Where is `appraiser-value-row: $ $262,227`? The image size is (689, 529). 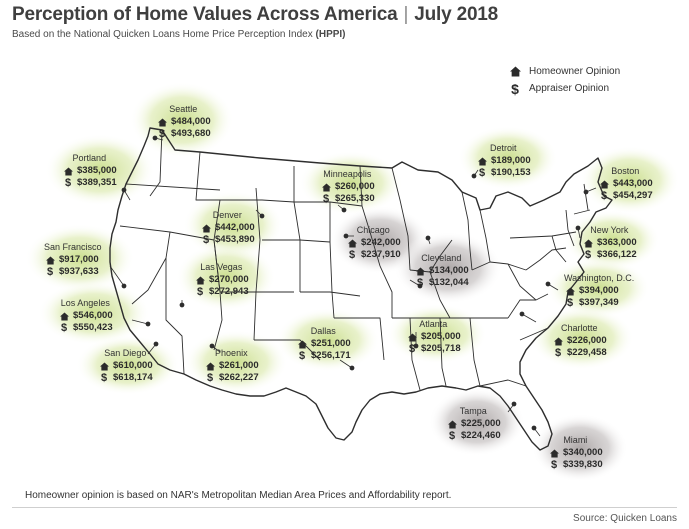 appraiser-value-row: $ $262,227 is located at coordinates (231, 378).